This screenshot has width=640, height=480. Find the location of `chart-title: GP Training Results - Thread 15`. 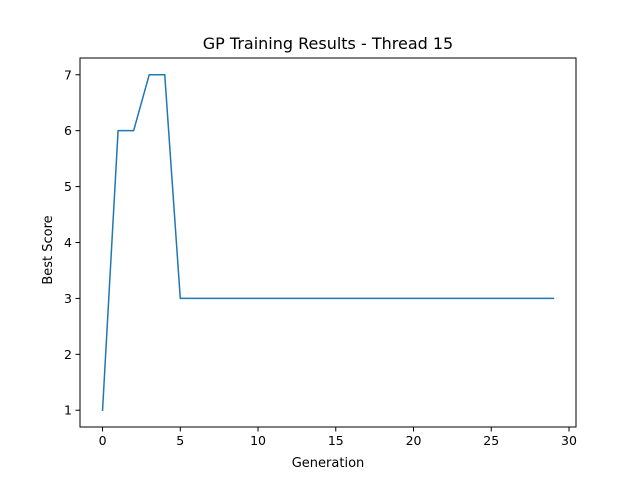

chart-title: GP Training Results - Thread 15 is located at coordinates (328, 43).